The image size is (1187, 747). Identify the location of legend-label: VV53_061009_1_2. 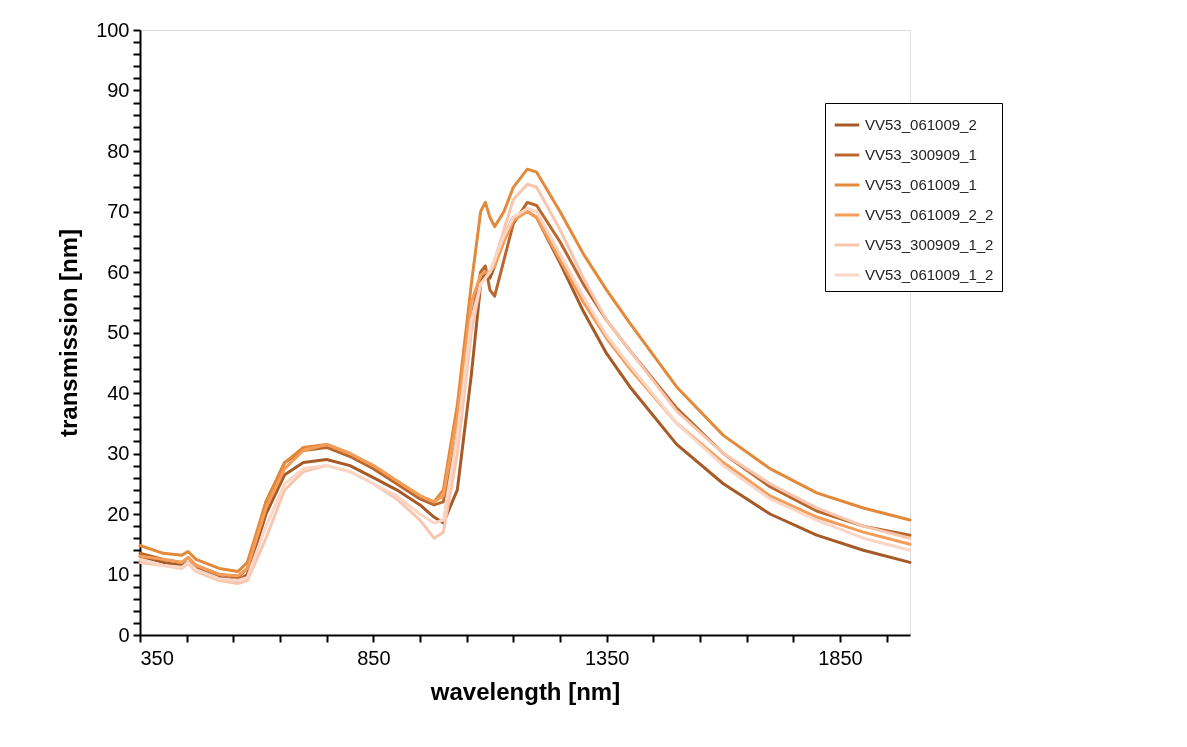
(929, 274).